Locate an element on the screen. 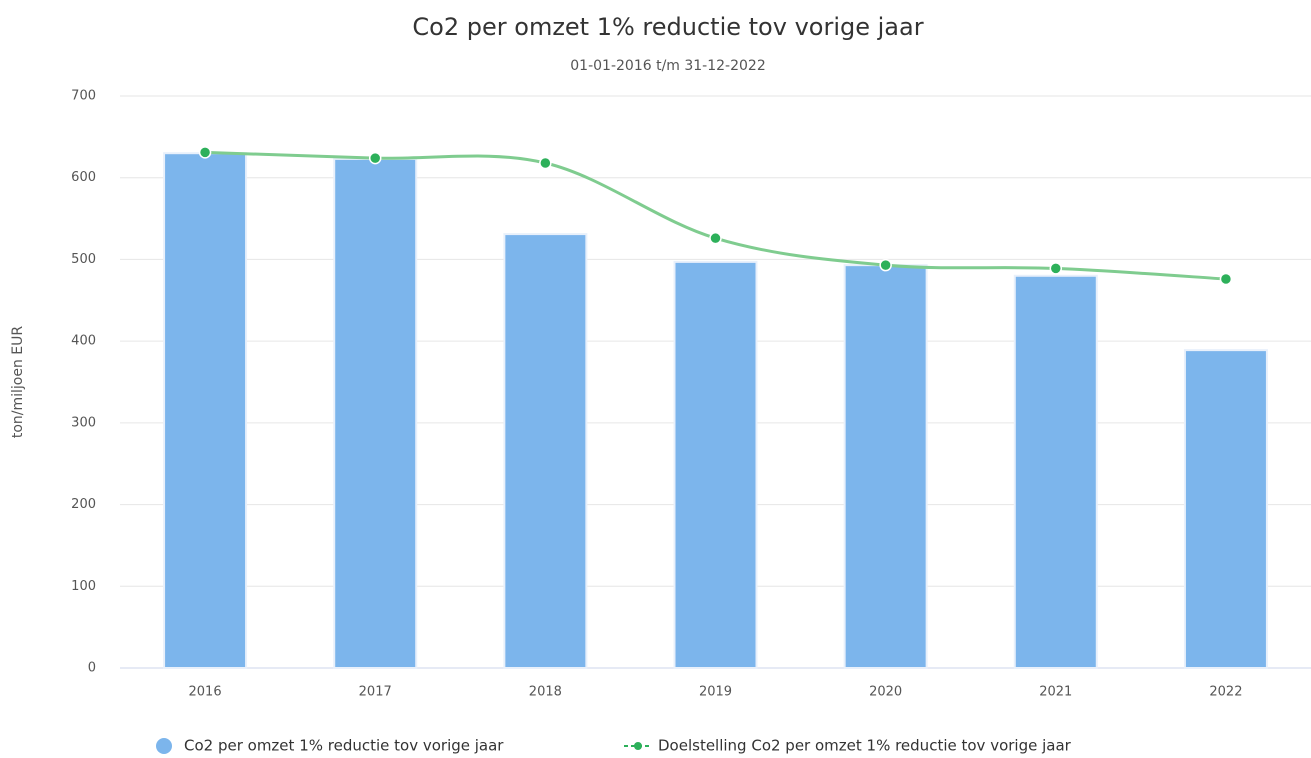 Image resolution: width=1311 pixels, height=758 pixels. x-tick-label: 2019 is located at coordinates (715, 692).